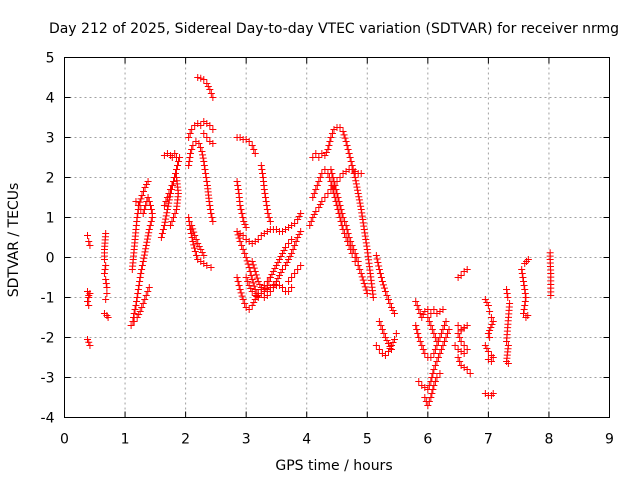 The width and height of the screenshot is (640, 480). Describe the element at coordinates (50, 99) in the screenshot. I see `y-tick-label: 4` at that location.